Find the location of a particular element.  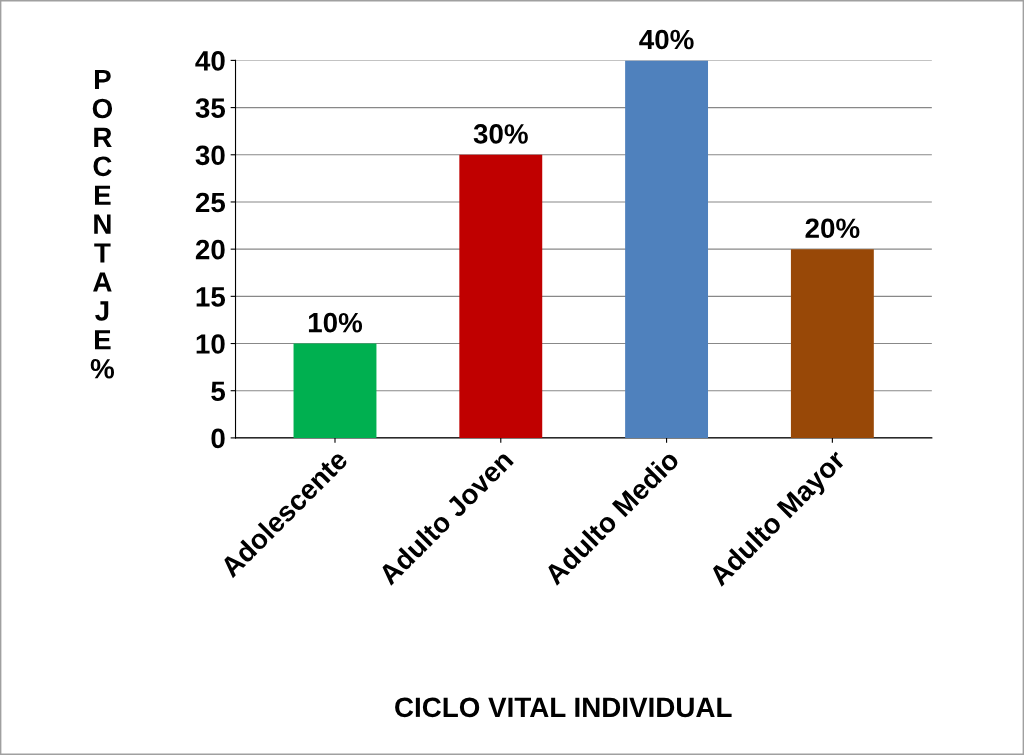

text: PORCENTAJE % is located at coordinates (102, 224).